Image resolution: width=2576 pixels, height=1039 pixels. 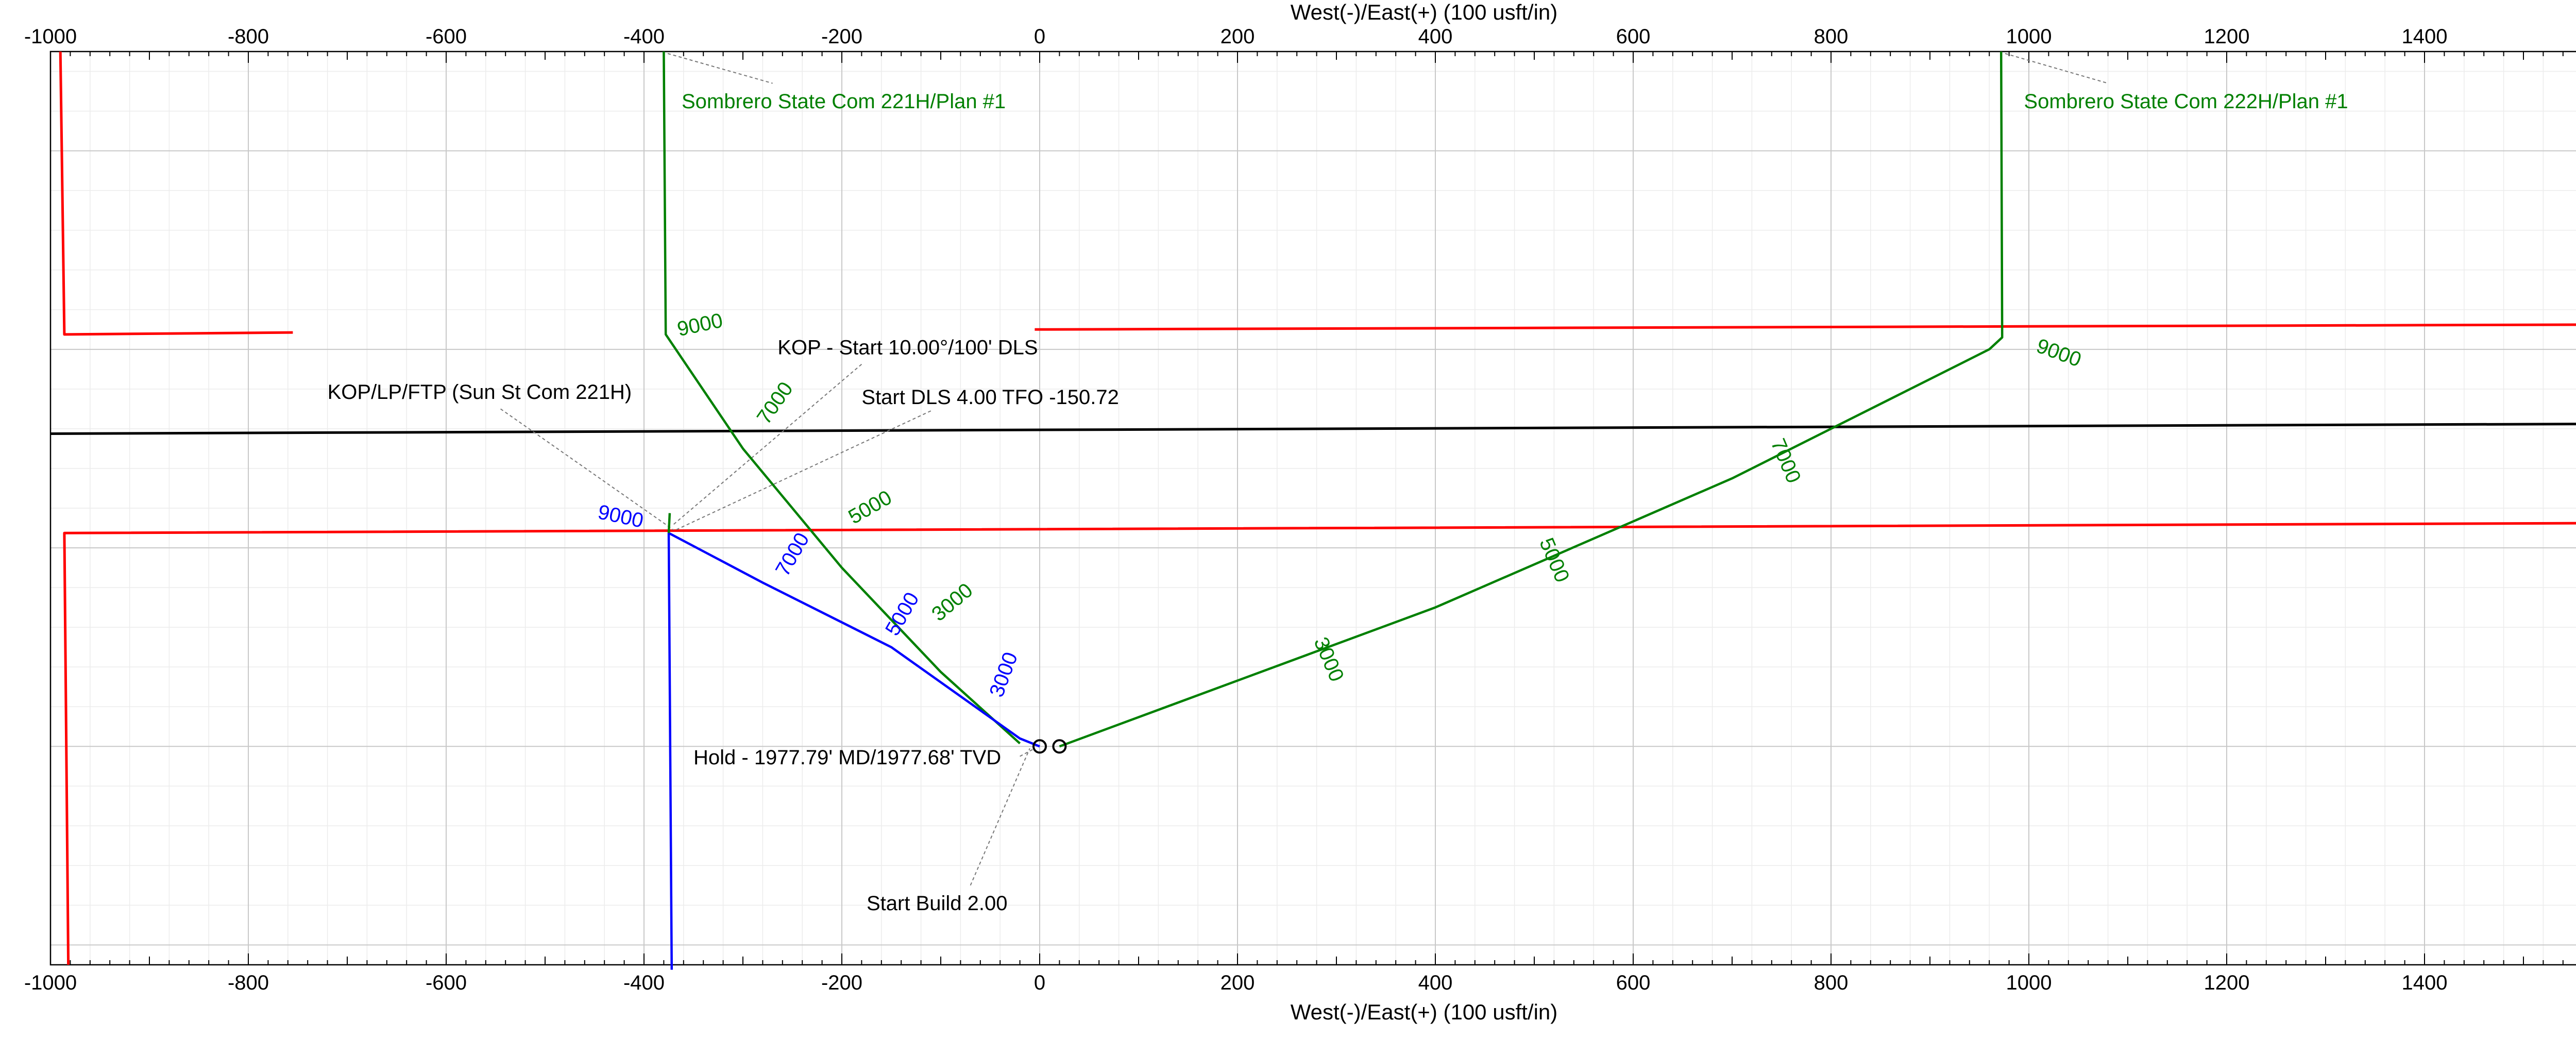 I want to click on x-tick-label-bottom: -800, so click(x=248, y=982).